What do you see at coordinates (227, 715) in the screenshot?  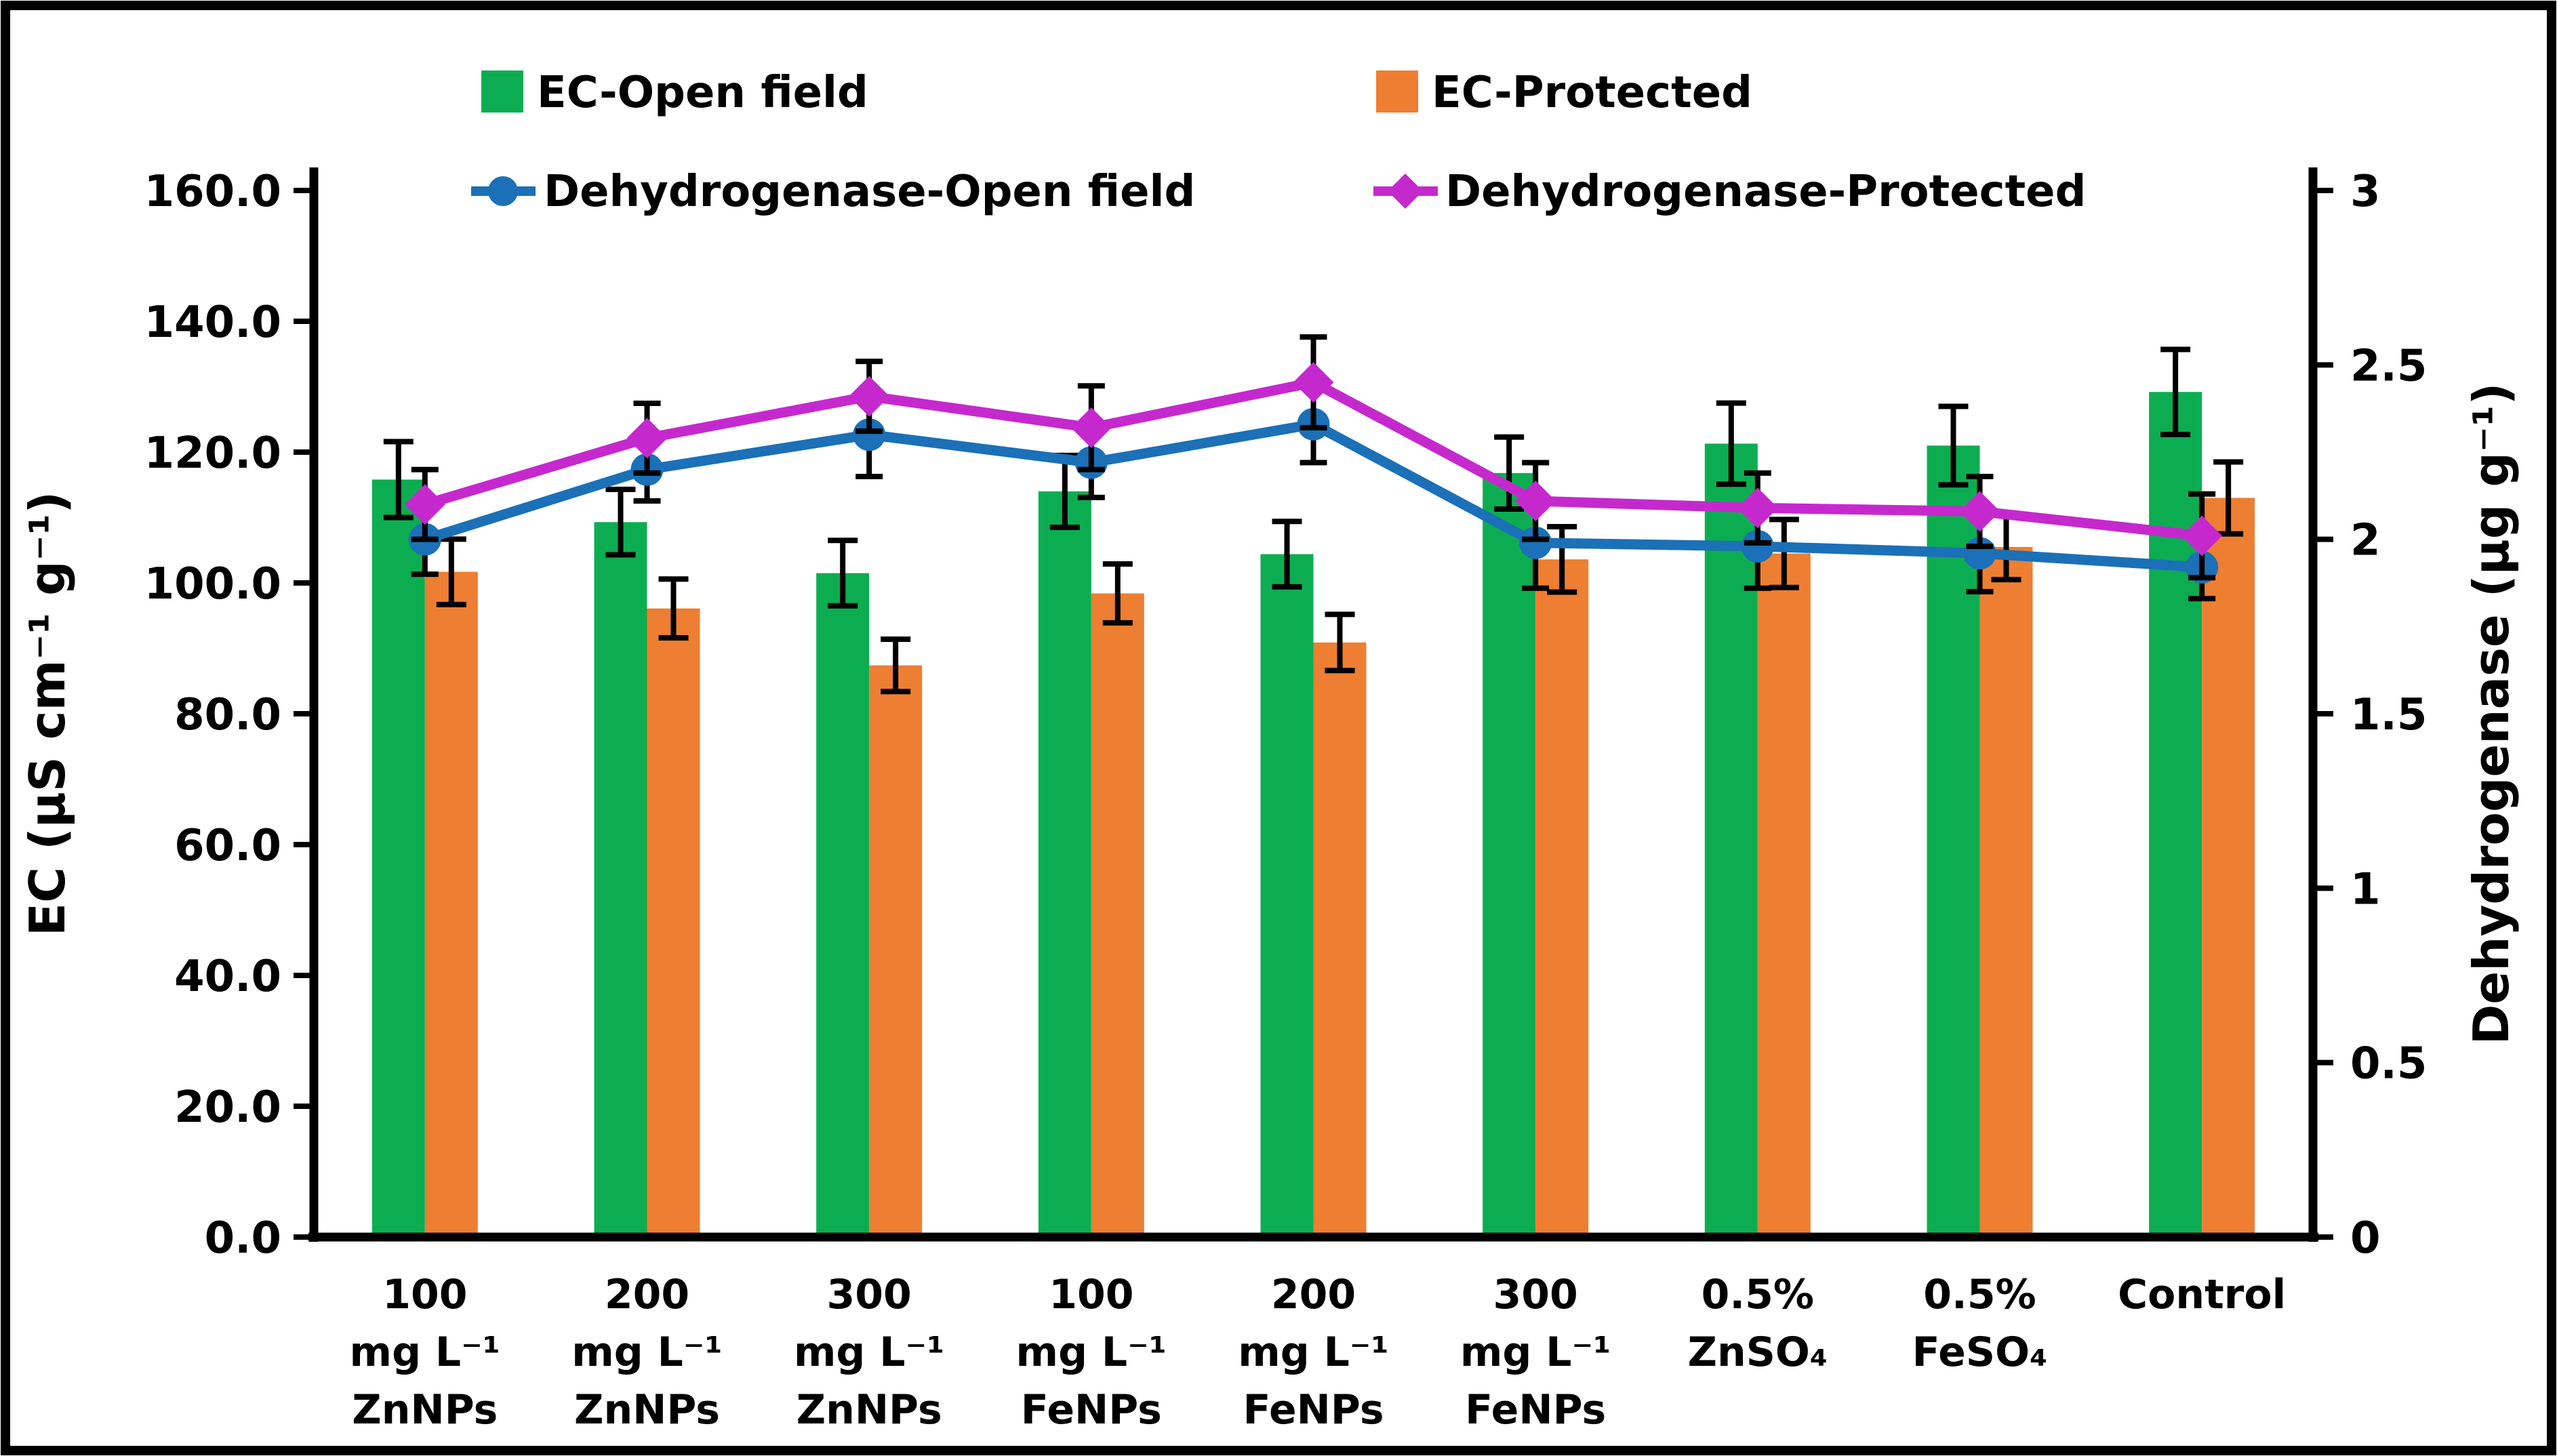 I see `left-axis-tick-label-4: 80.0` at bounding box center [227, 715].